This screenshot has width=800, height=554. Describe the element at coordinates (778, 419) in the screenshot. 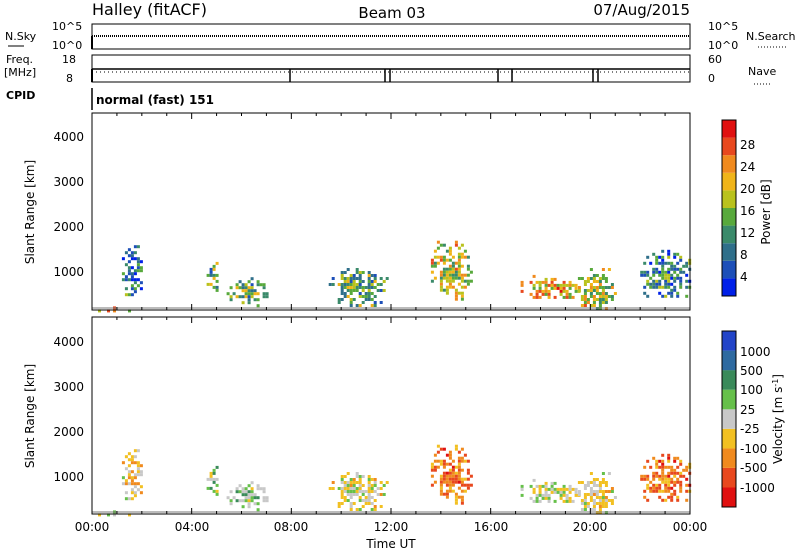

I see `vel-cb-label: Velocity [m s-1]` at that location.